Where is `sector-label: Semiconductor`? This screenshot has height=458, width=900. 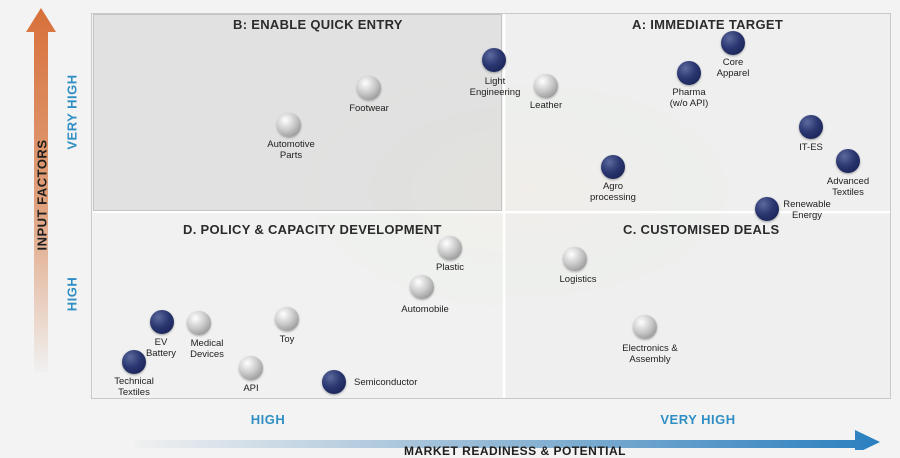
sector-label: Semiconductor is located at coordinates (386, 382).